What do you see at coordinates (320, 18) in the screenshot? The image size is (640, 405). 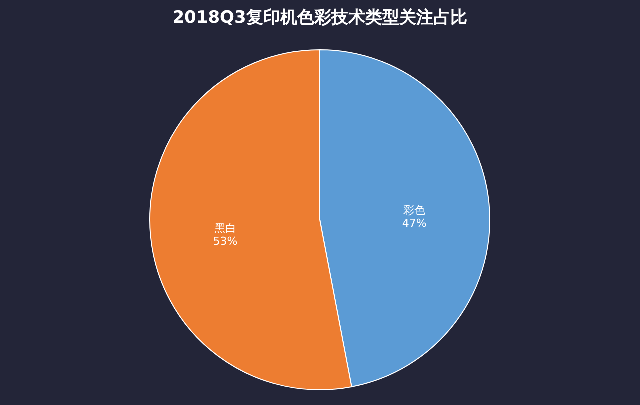 I see `chart-title: 2018Q3复印机色彩技术类型关注占比` at bounding box center [320, 18].